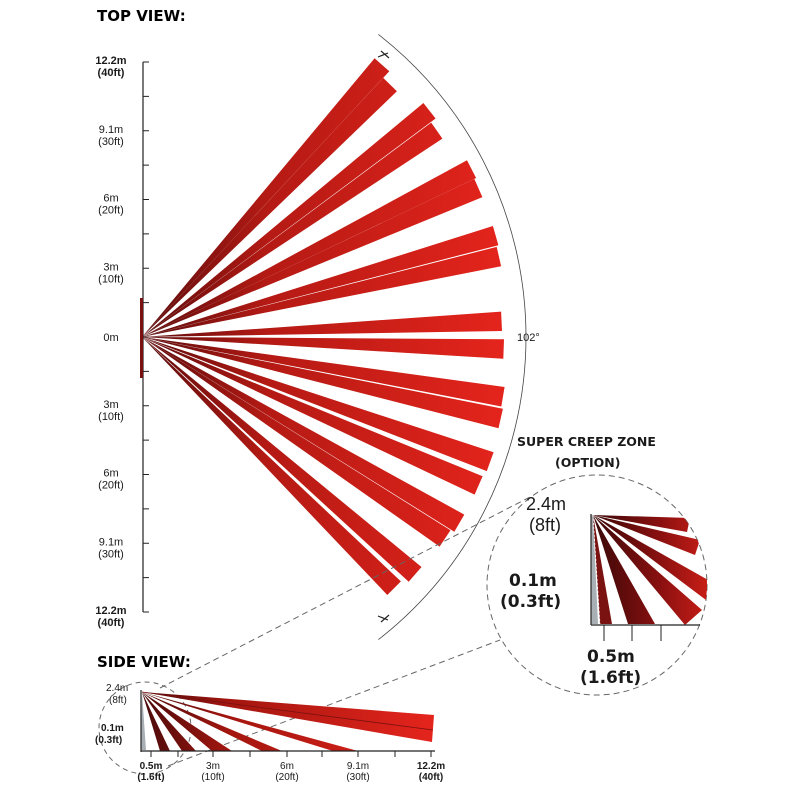 This screenshot has width=800, height=800. I want to click on creep-zone-title: SUPER CREEP ZONE, so click(586, 441).